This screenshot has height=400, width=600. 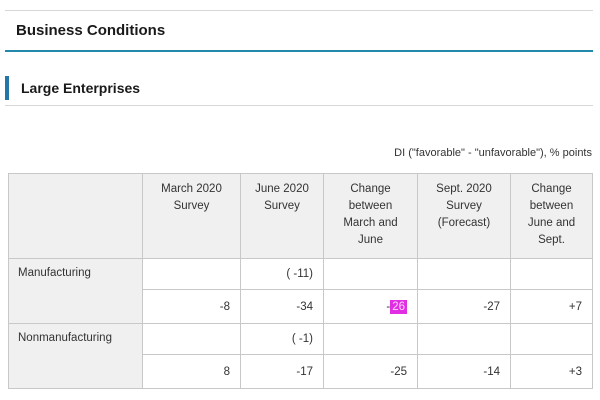 I want to click on corner-header-cell, so click(x=75, y=216).